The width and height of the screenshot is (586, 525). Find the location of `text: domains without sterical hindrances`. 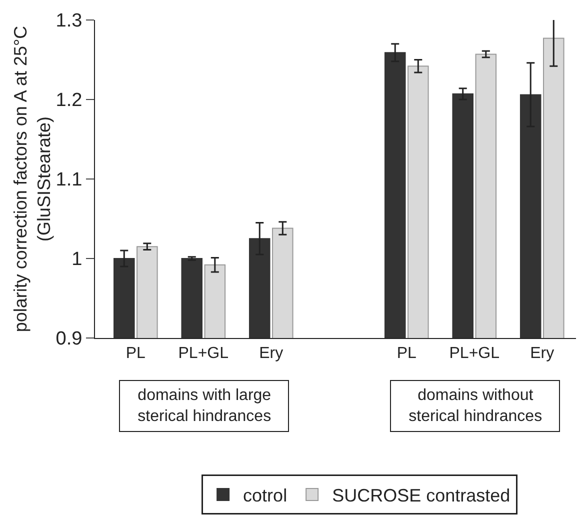

text: domains without sterical hindrances is located at coordinates (475, 406).